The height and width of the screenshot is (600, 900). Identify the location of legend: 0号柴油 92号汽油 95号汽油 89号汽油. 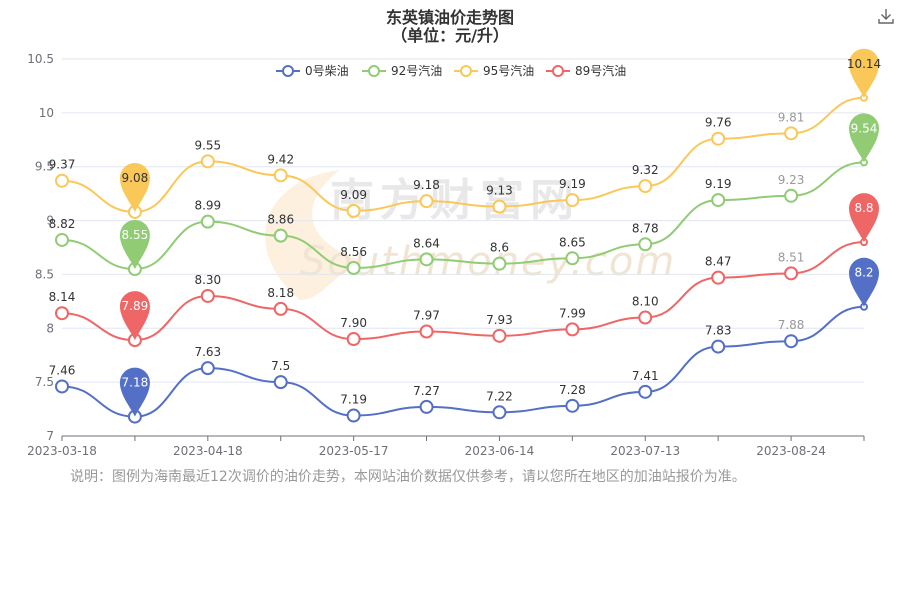
(451, 70).